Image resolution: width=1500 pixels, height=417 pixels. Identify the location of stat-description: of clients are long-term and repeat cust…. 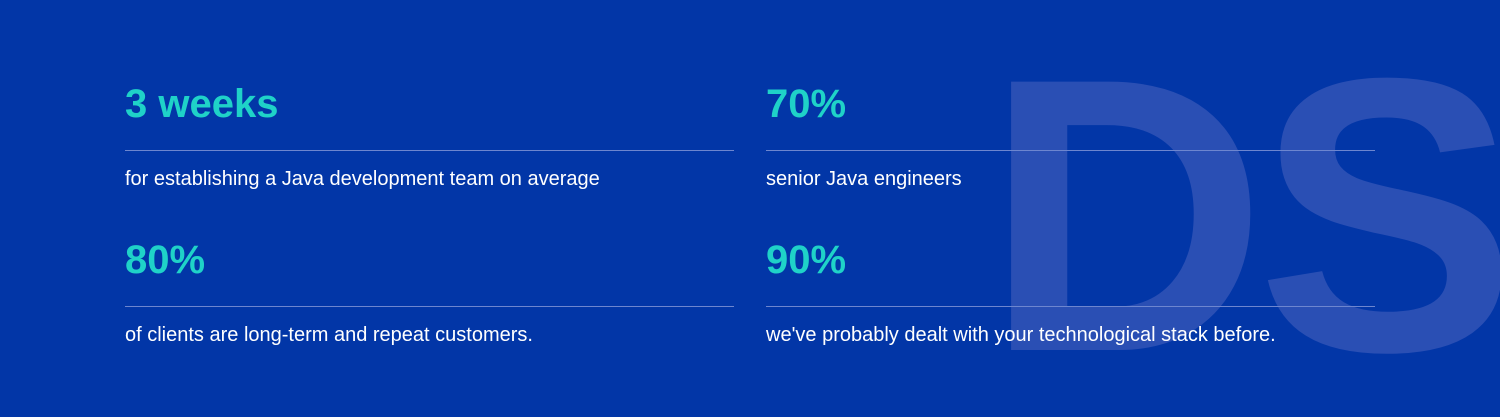
(329, 335).